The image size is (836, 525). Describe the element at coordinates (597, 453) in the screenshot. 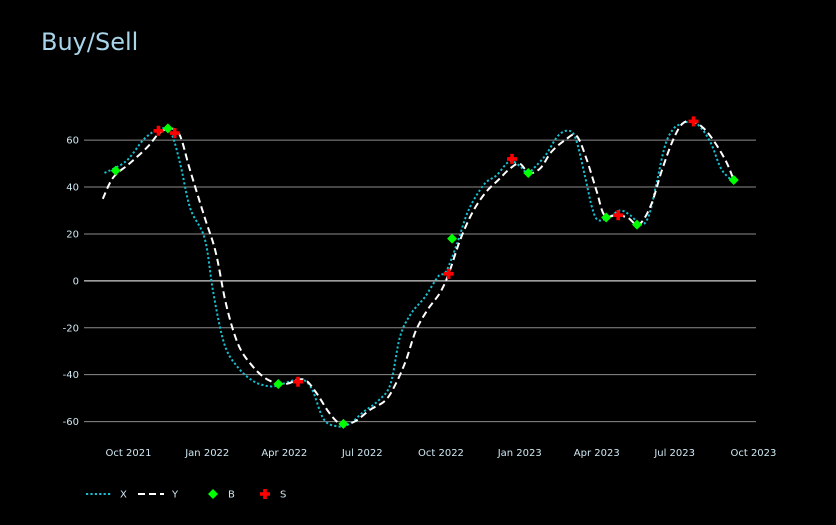

I see `x-tick-label: Apr 2023` at that location.